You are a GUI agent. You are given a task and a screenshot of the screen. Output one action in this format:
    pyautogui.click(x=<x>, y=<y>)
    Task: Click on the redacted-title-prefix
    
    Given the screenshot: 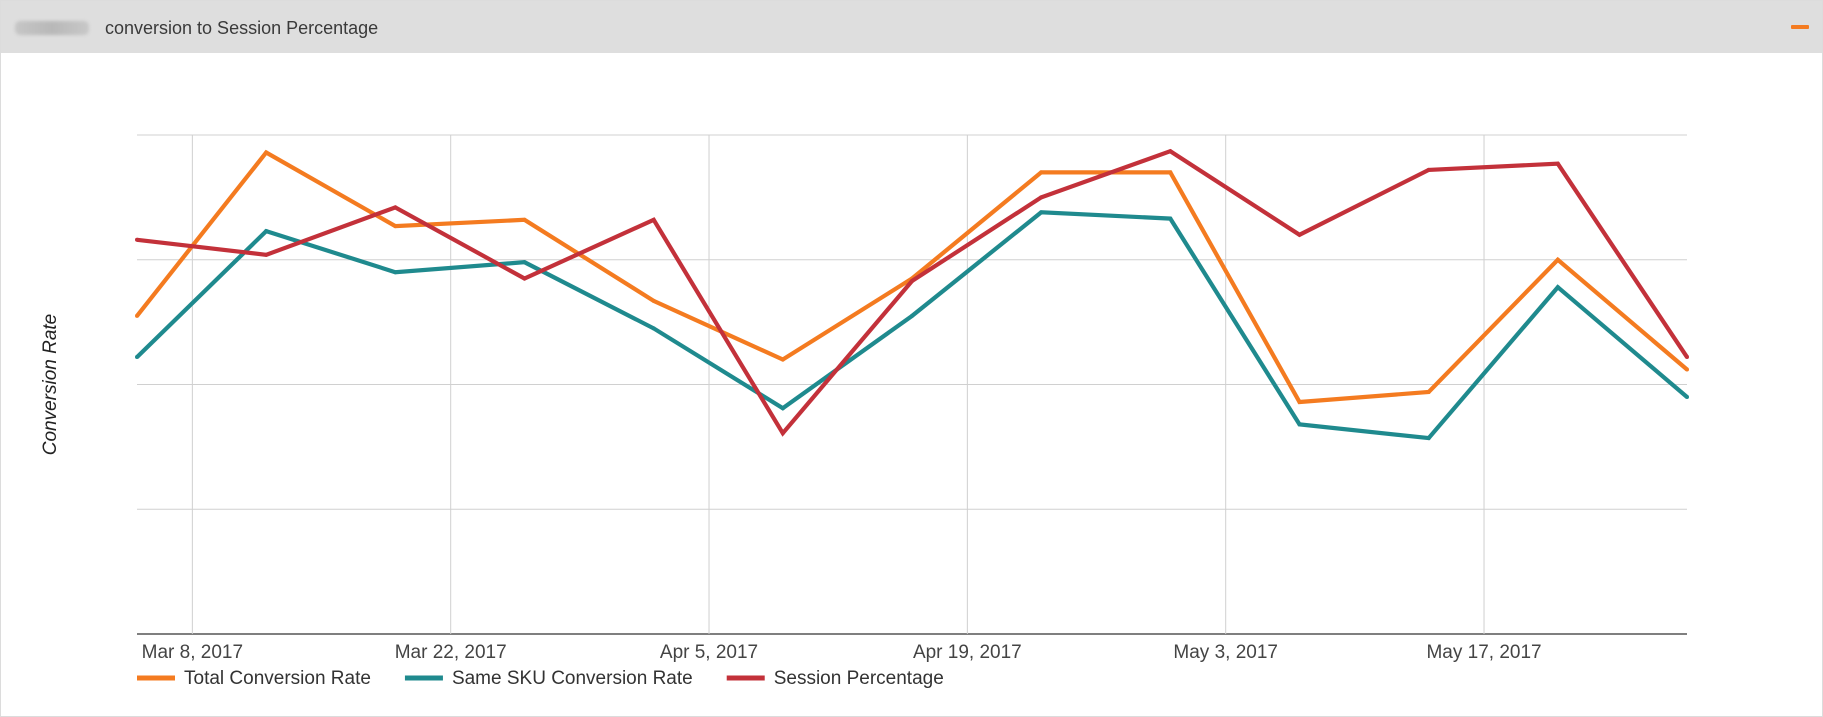 What is the action you would take?
    pyautogui.click(x=52, y=28)
    